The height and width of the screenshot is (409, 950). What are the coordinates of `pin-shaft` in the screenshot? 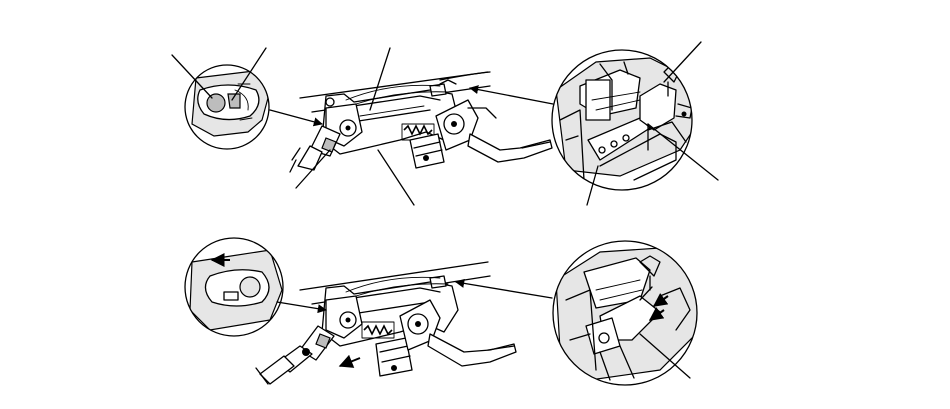 It's located at (216, 103).